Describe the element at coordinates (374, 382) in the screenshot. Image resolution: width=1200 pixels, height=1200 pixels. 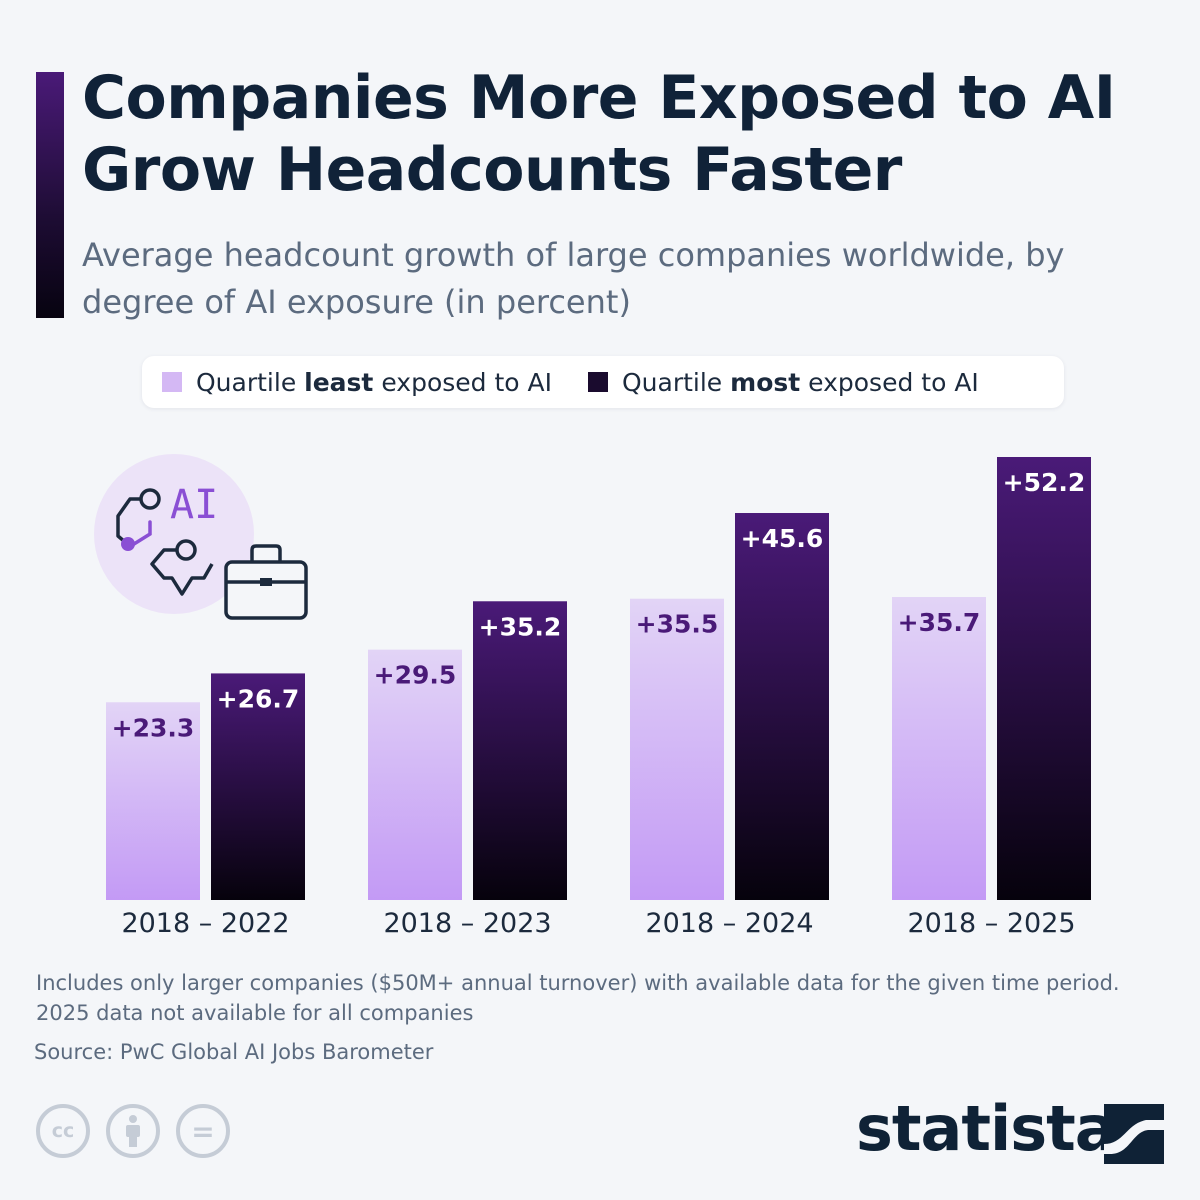
I see `legend-label-least: Quartile least exposed to AI` at that location.